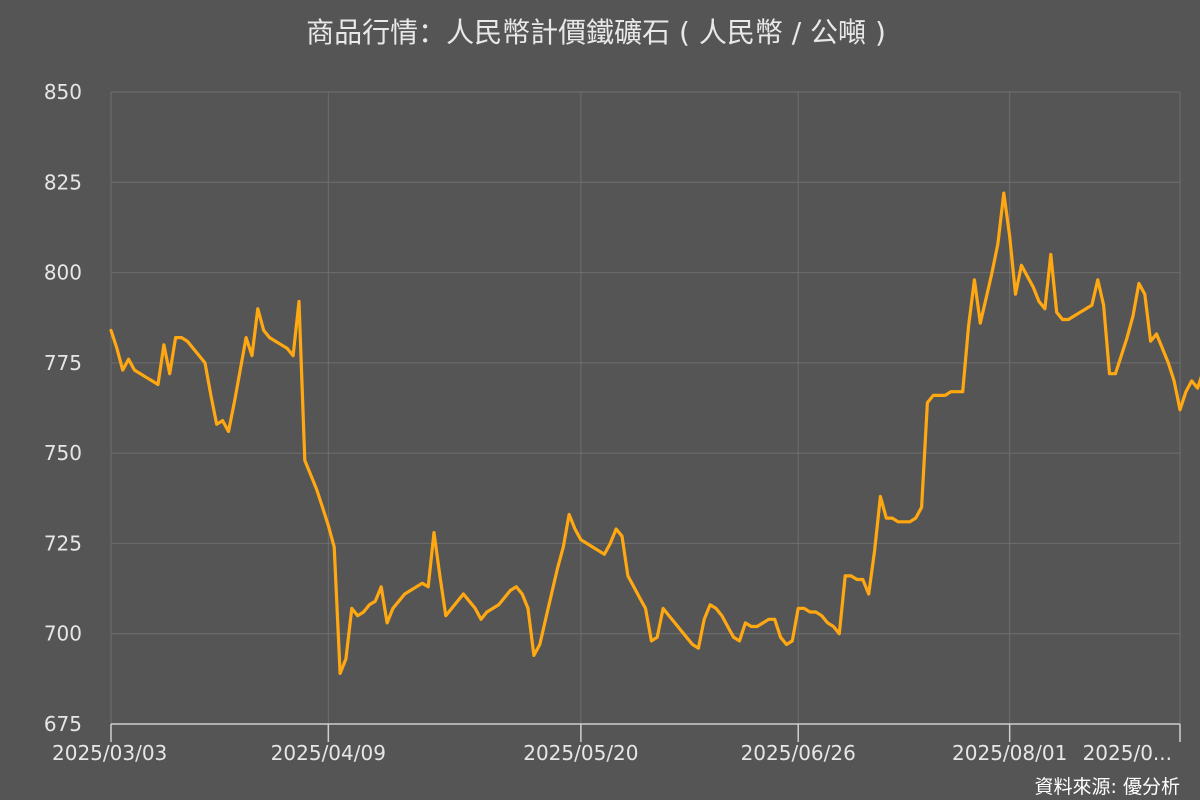  I want to click on x-tick-label: 2025/03/03, so click(109, 753).